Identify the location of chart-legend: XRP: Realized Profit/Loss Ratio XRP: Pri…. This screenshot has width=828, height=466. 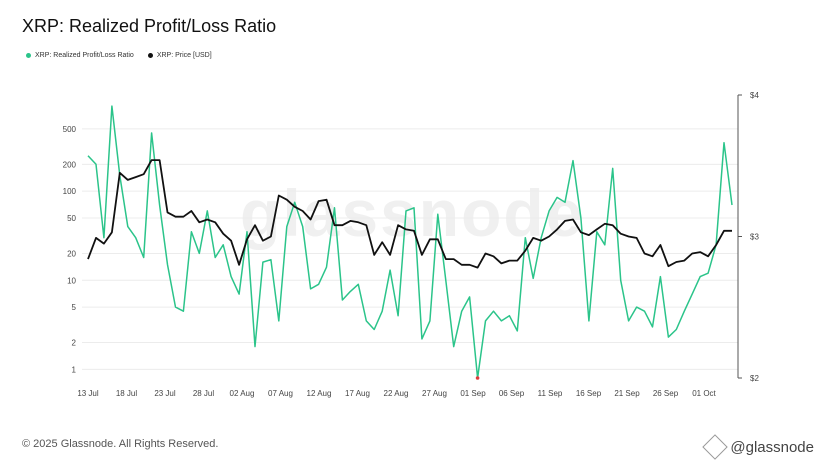
(119, 55).